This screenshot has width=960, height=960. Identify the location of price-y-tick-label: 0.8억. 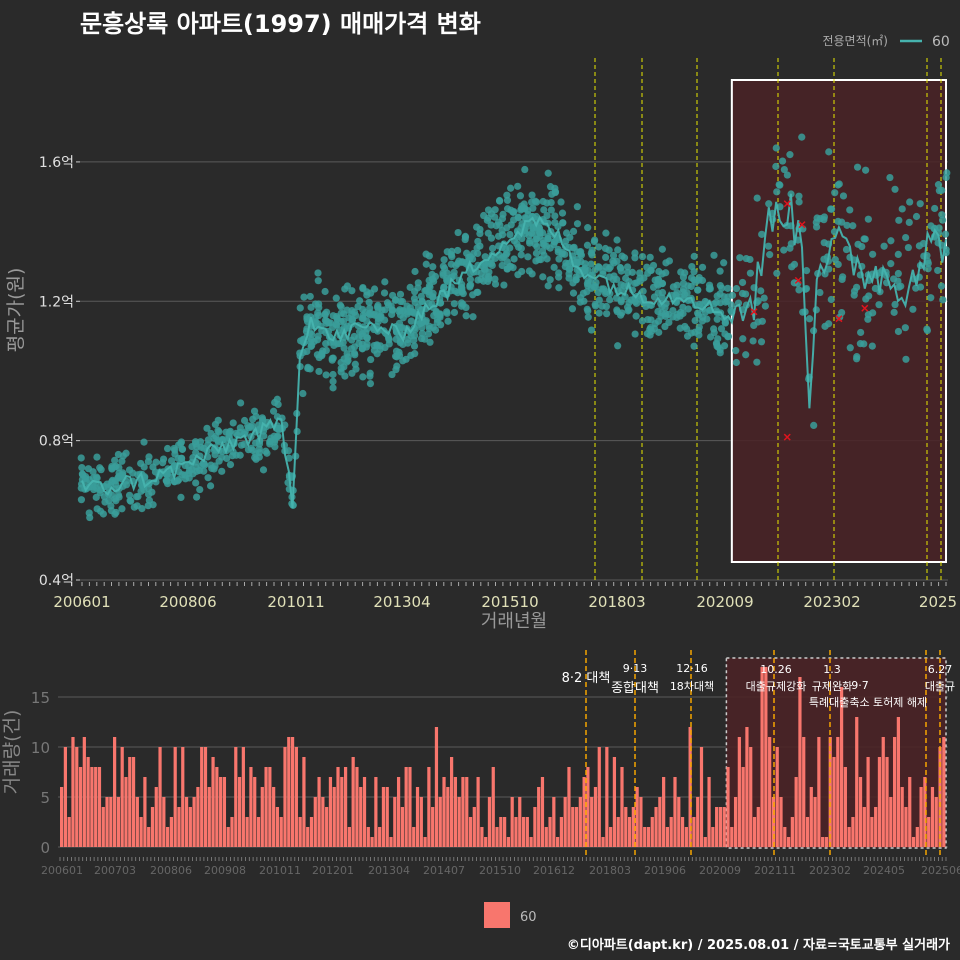
(56, 442).